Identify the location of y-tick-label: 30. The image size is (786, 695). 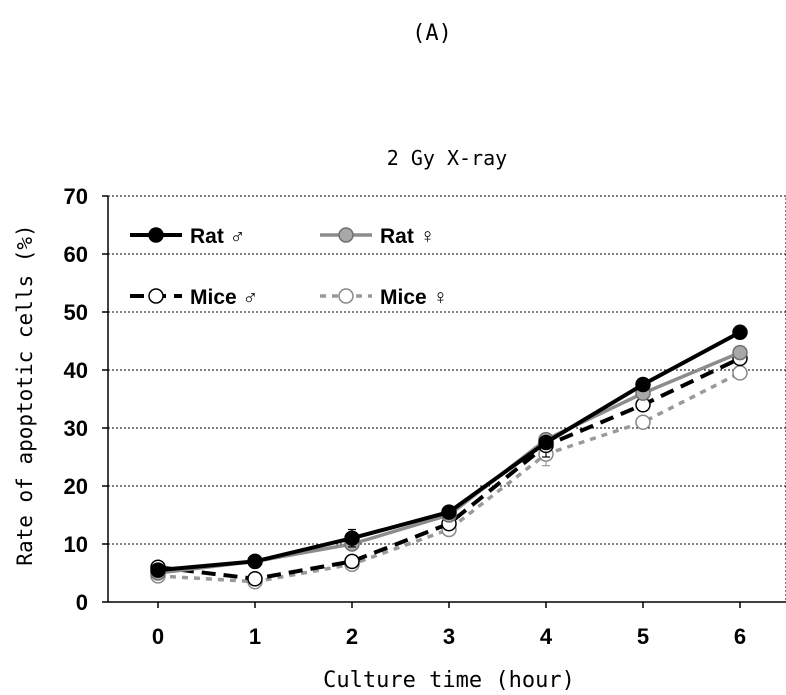
(76, 428).